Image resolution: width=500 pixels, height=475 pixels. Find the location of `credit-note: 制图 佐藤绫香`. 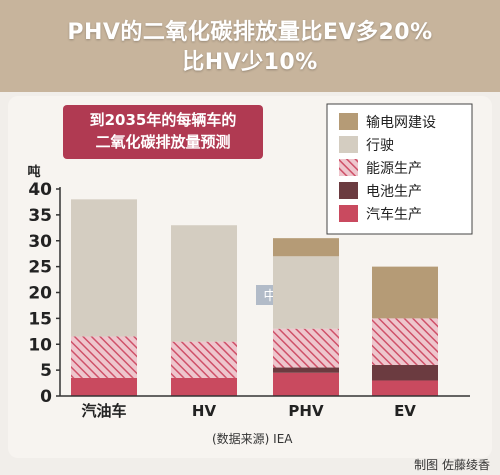

credit-note: 制图 佐藤绫香 is located at coordinates (452, 465).